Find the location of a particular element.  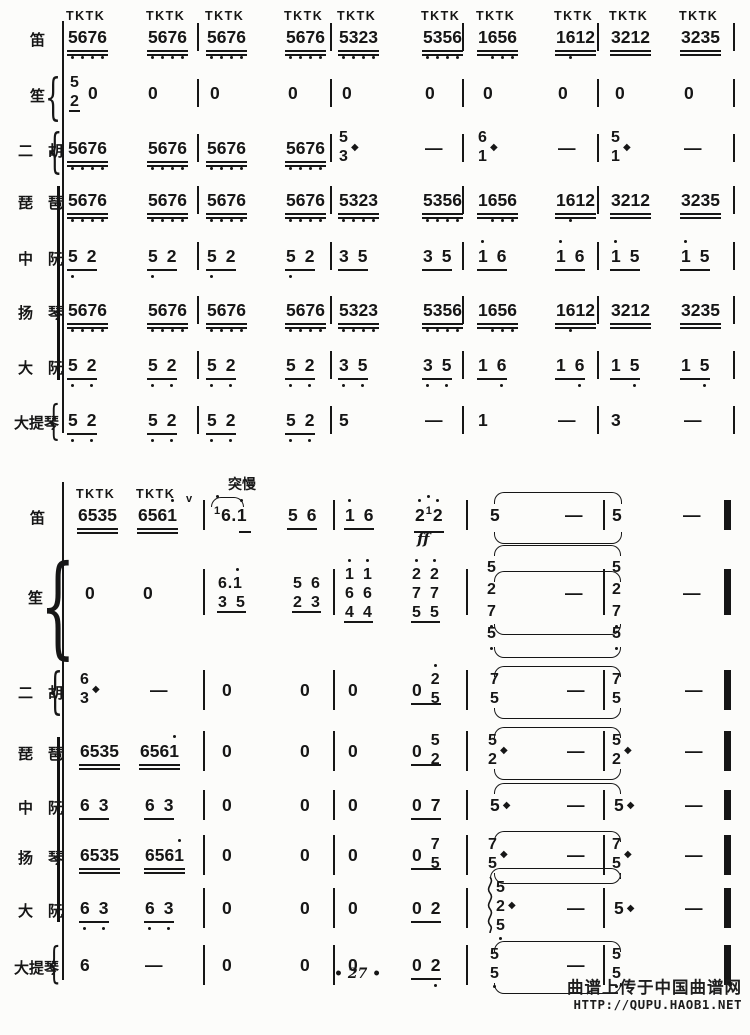

end-barline is located at coordinates (734, 420).